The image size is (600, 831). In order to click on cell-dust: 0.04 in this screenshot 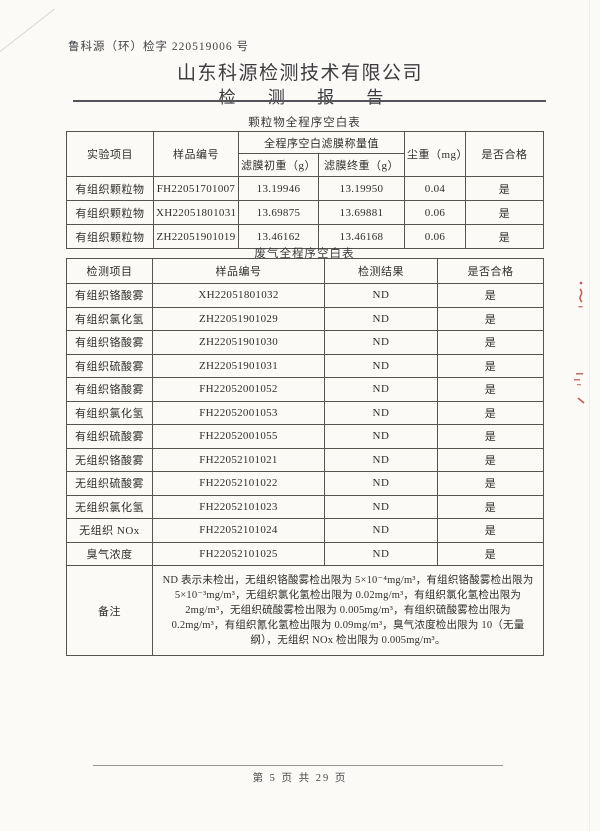, I will do `click(435, 188)`.